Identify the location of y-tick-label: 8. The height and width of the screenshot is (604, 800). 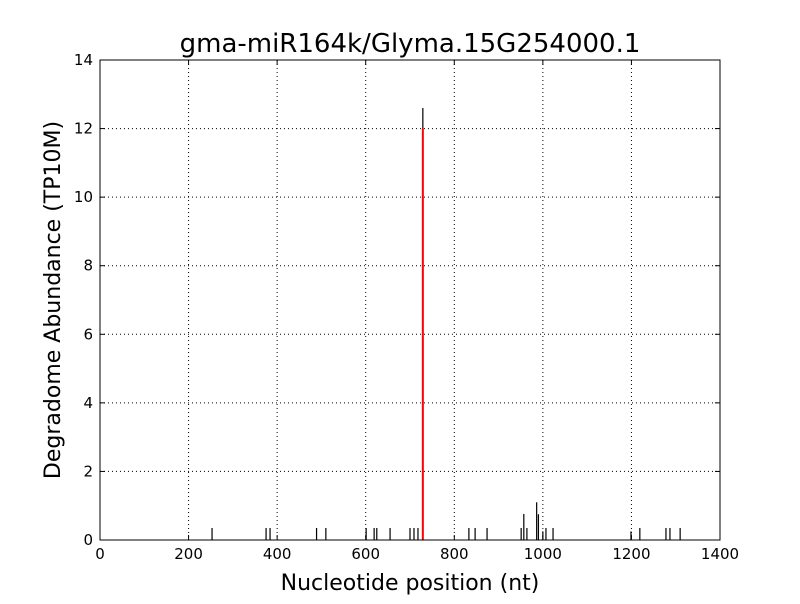
(88, 266).